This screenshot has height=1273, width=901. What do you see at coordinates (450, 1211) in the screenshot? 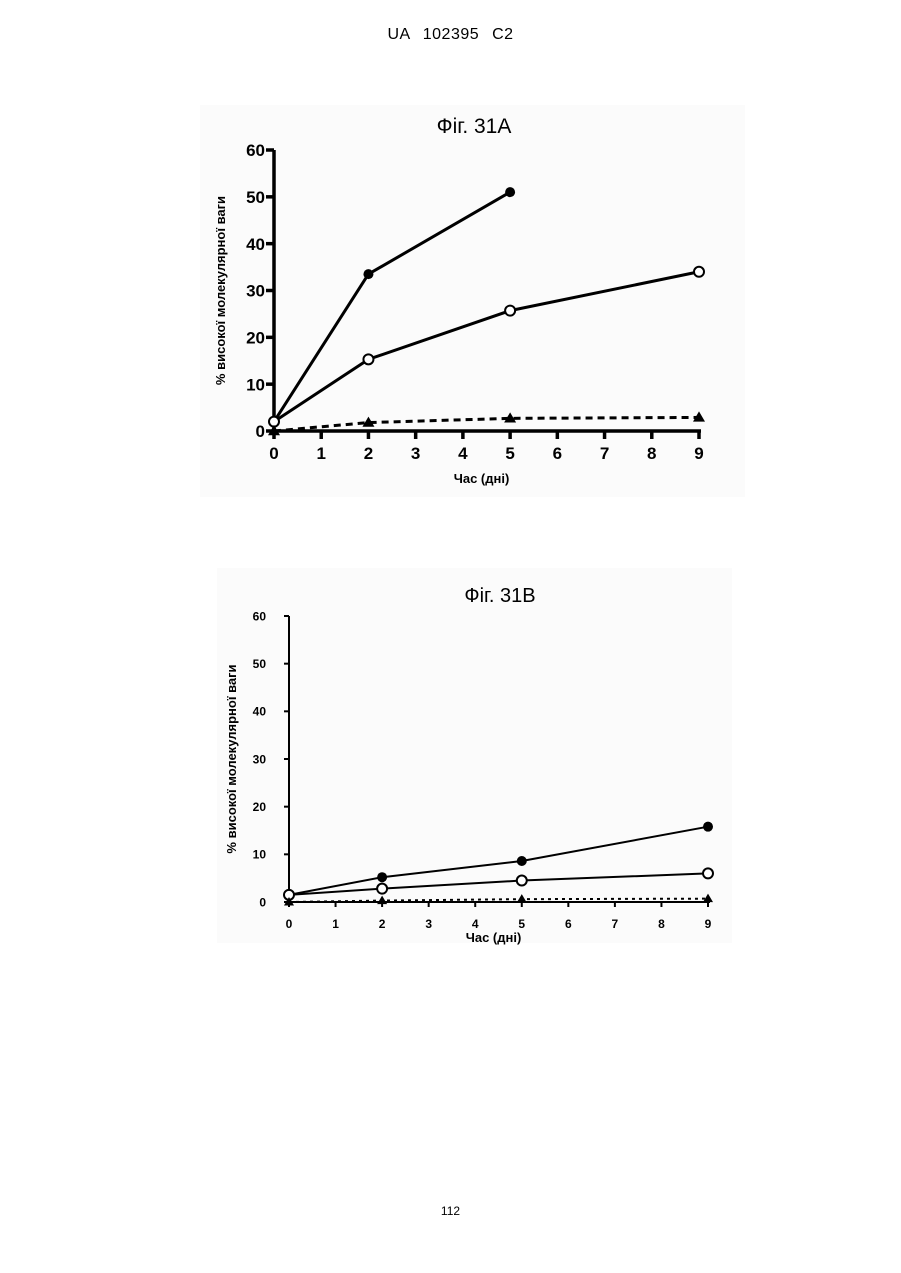
I see `page-number: 112` at bounding box center [450, 1211].